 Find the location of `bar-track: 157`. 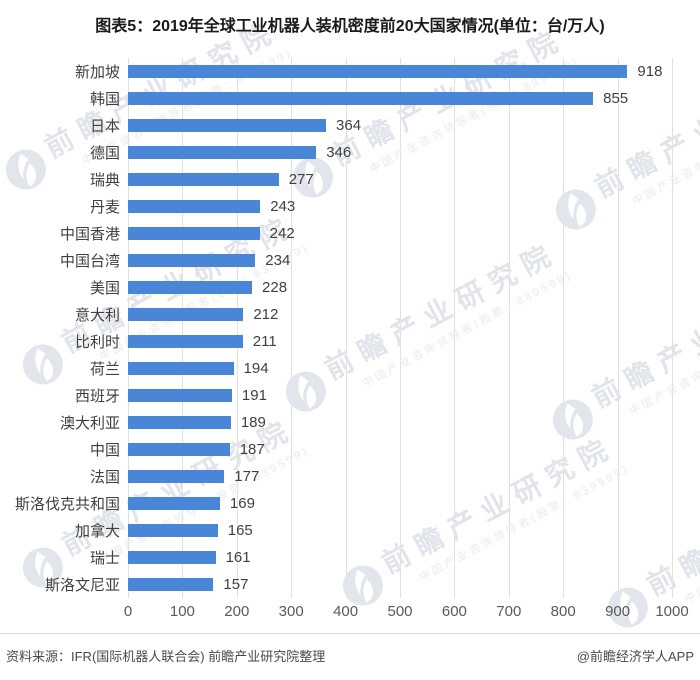

bar-track: 157 is located at coordinates (400, 584).